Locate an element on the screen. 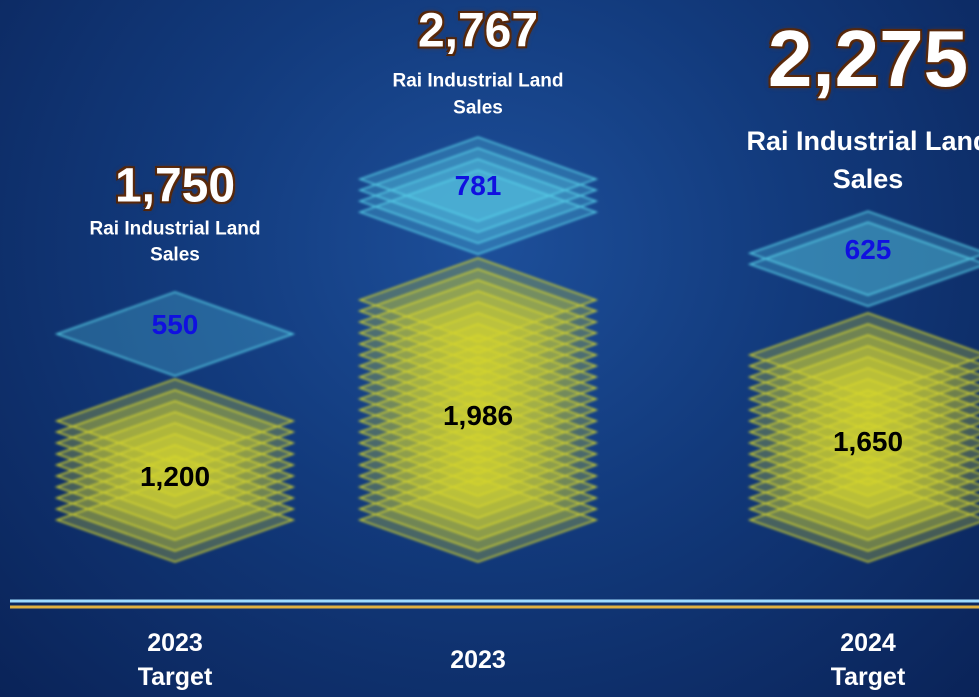 The height and width of the screenshot is (697, 979). category-label: 2024 Target is located at coordinates (868, 660).